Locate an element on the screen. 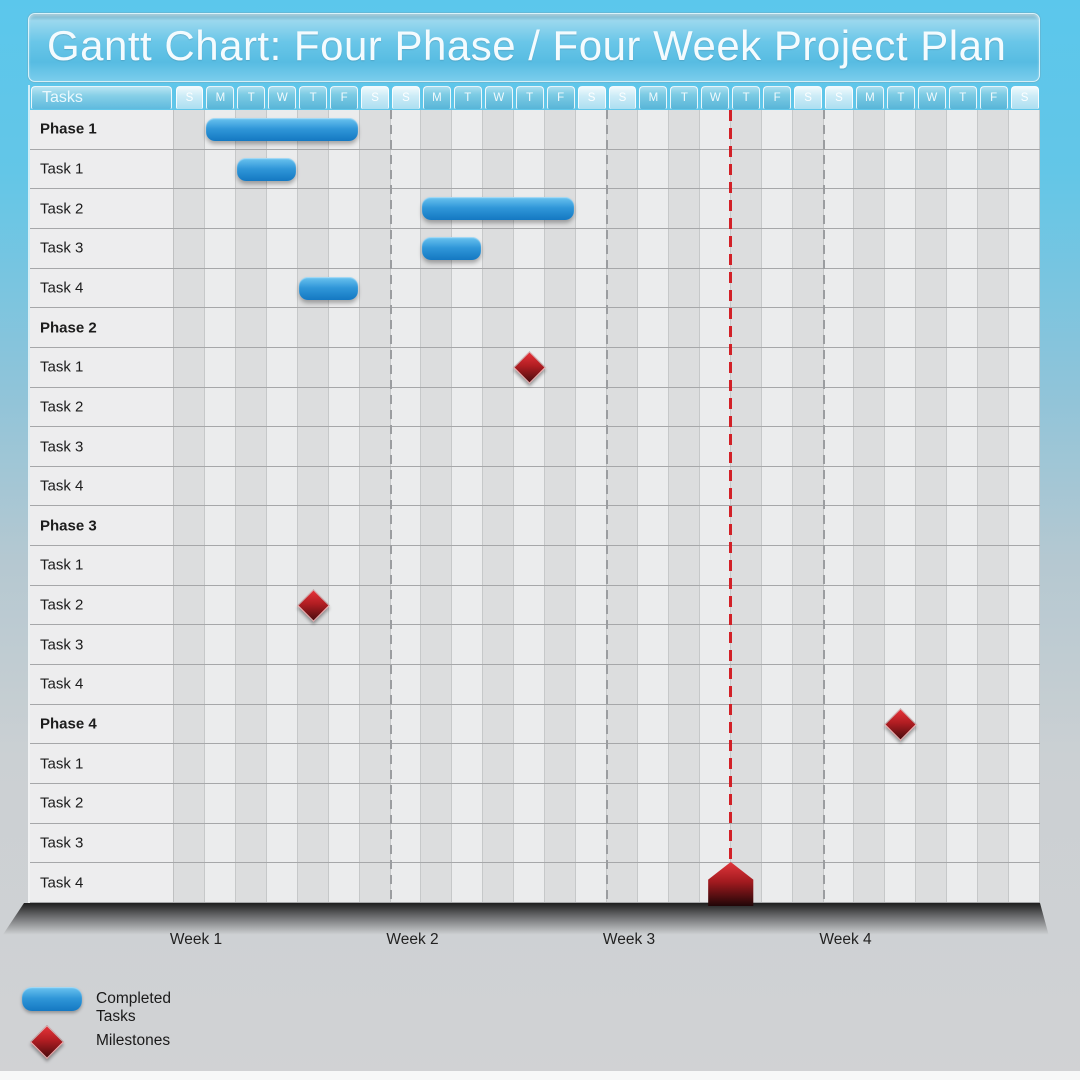 This screenshot has height=1080, width=1080. chart-base-shadow is located at coordinates (525, 919).